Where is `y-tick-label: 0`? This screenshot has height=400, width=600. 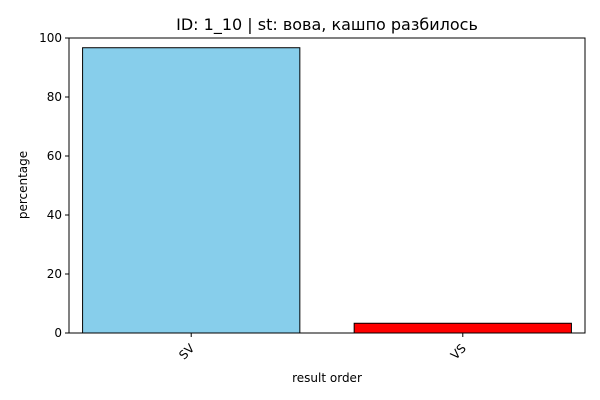
y-tick-label: 0 is located at coordinates (58, 333).